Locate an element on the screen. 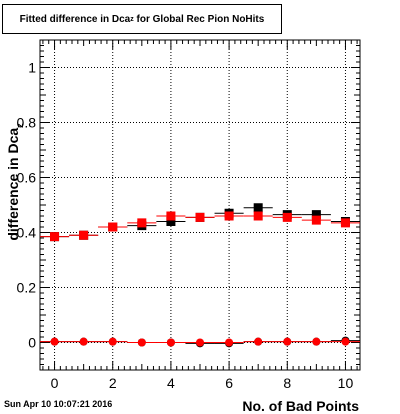  y-tick-label: 0.6 is located at coordinates (27, 178).